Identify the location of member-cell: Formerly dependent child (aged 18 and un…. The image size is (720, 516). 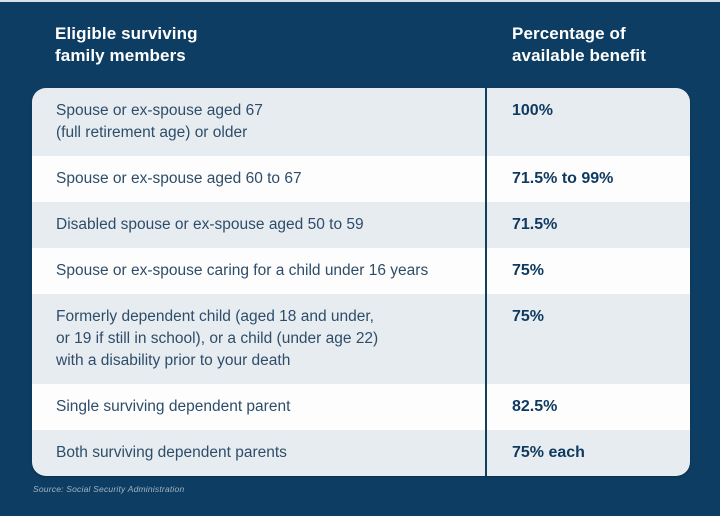
(217, 338).